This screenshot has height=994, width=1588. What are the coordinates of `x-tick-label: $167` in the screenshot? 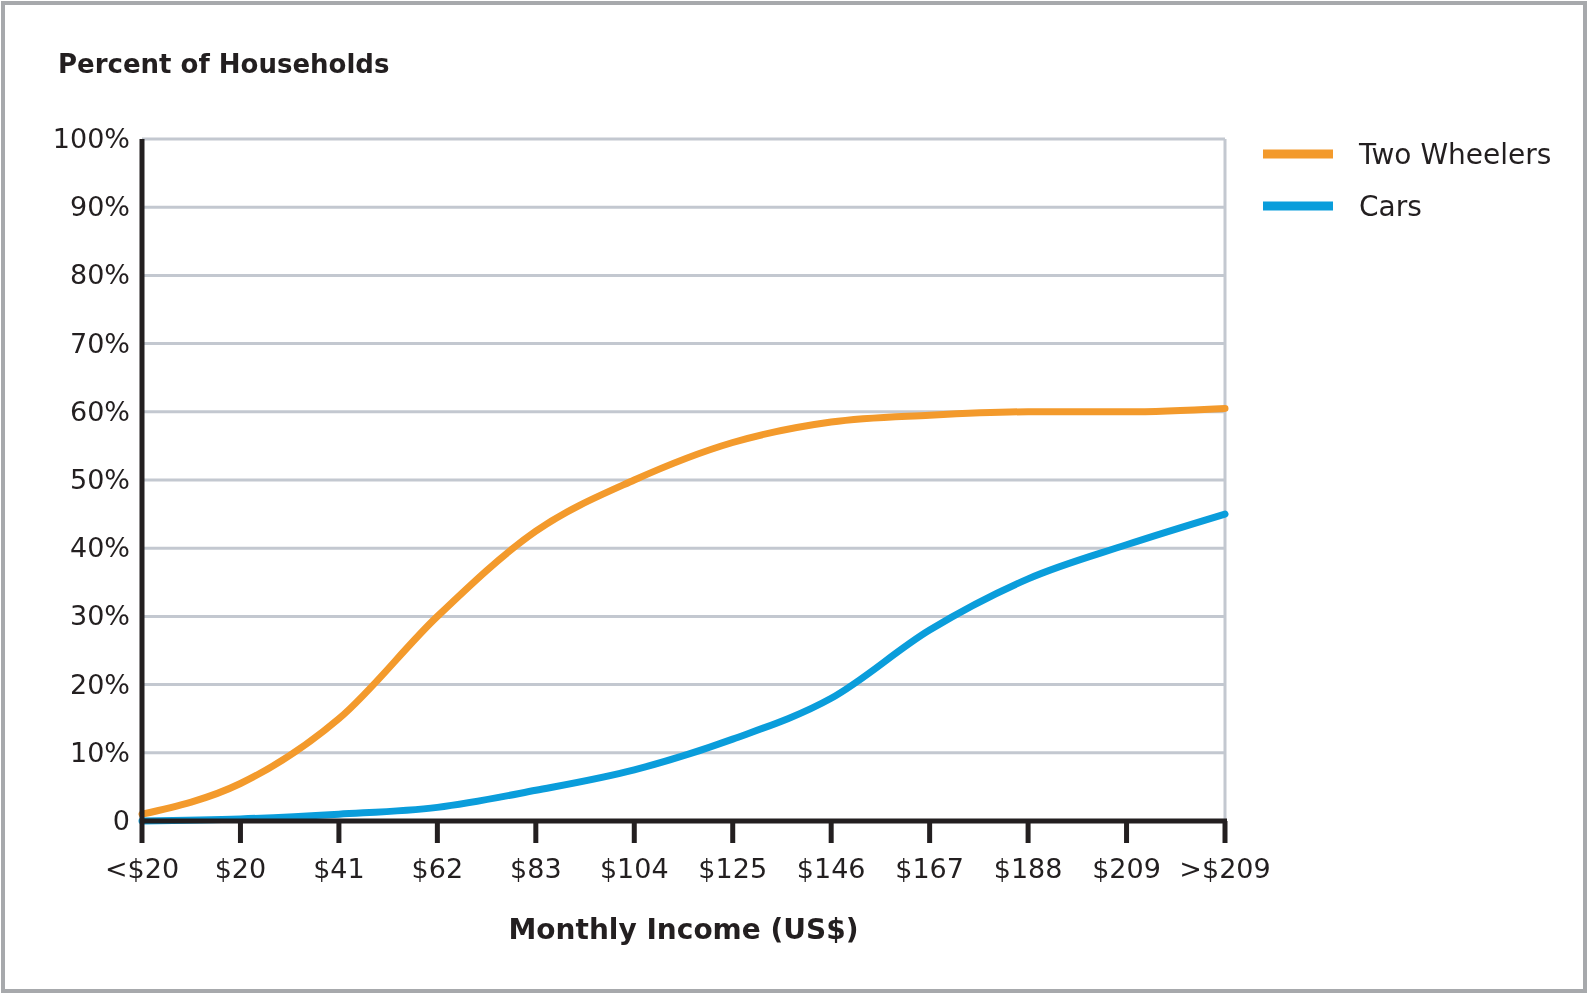 It's located at (929, 868).